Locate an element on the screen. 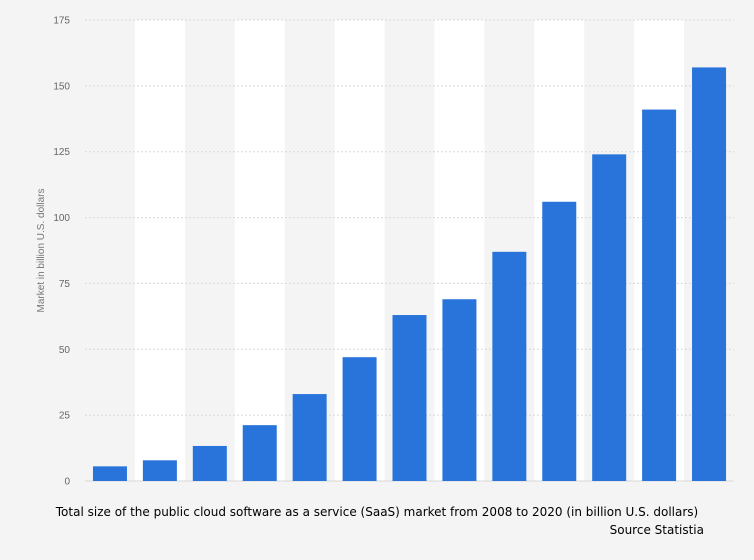 This screenshot has width=754, height=560. bar-2011 is located at coordinates (259, 453).